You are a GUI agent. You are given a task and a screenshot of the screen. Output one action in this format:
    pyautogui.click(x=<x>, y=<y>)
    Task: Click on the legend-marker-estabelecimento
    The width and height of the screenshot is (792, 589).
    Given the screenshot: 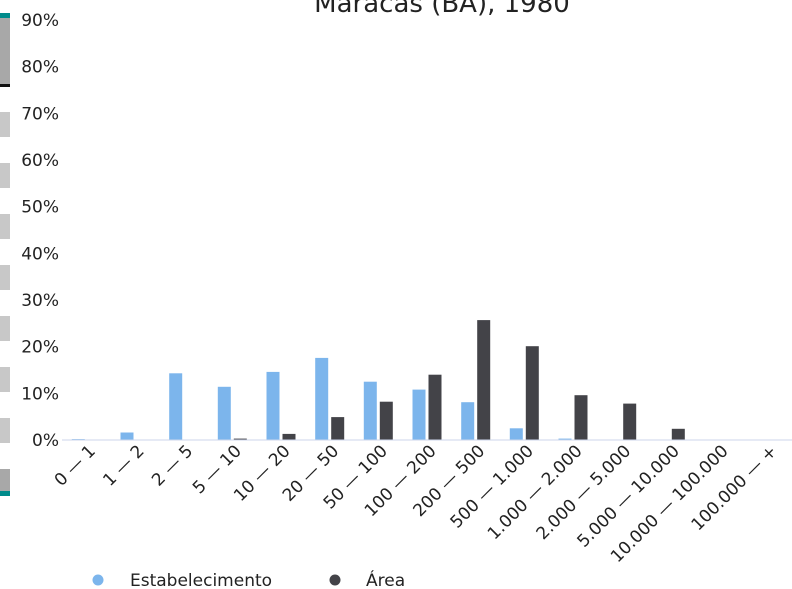 What is the action you would take?
    pyautogui.click(x=98, y=580)
    